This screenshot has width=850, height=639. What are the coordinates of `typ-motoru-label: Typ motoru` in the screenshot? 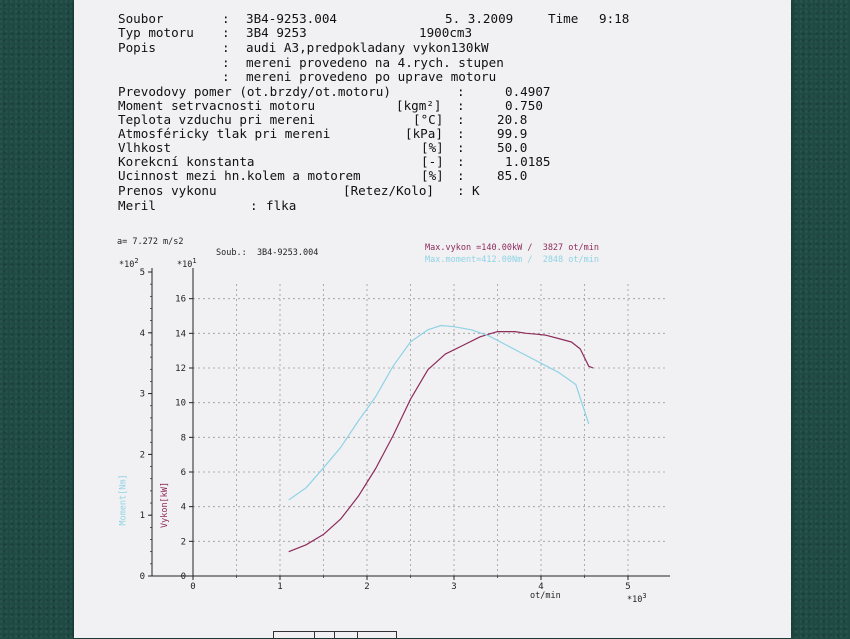 It's located at (156, 32).